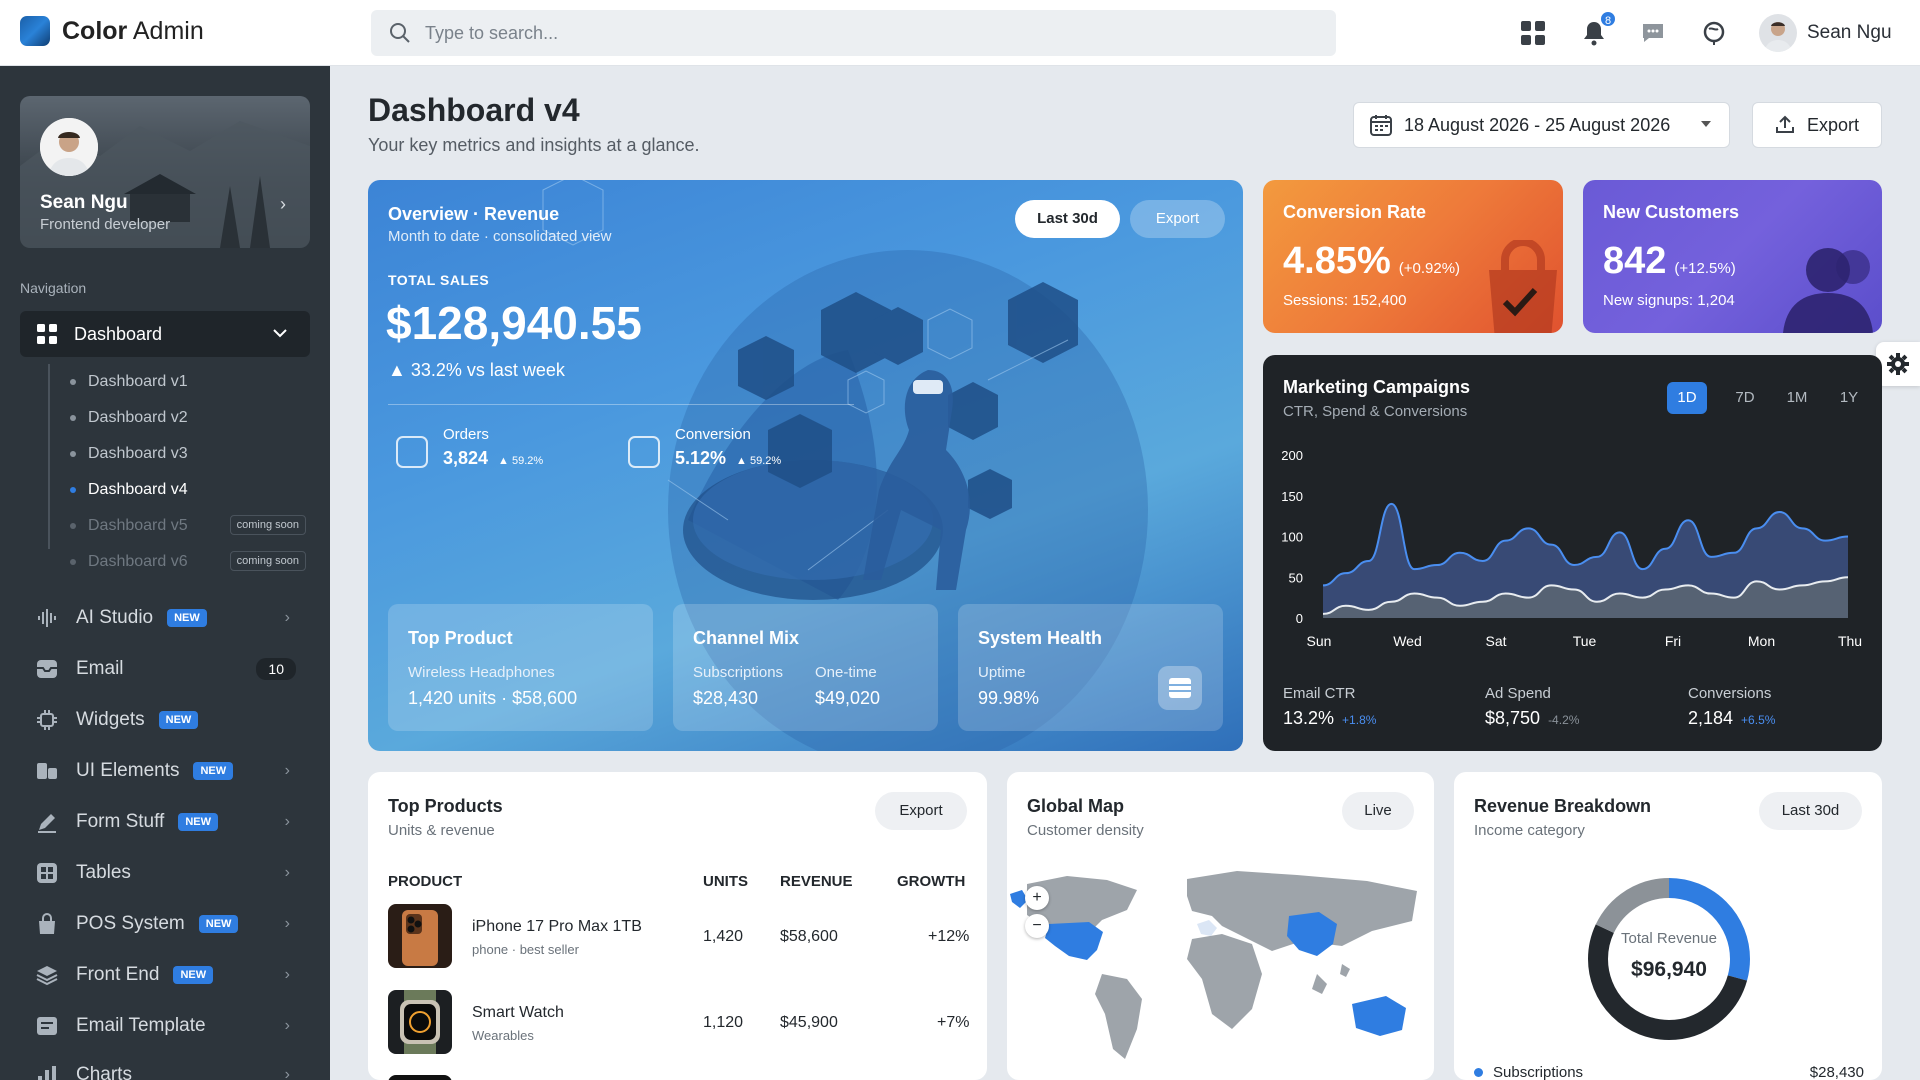 Image resolution: width=1920 pixels, height=1080 pixels. I want to click on email-ctr-stat: Email CTR 13.2% +1.8%, so click(1330, 706).